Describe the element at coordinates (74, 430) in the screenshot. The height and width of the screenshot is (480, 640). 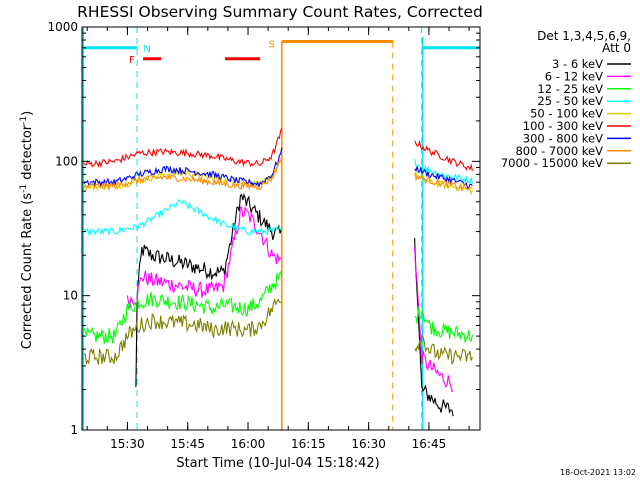
I see `y-tick-label: 1` at that location.